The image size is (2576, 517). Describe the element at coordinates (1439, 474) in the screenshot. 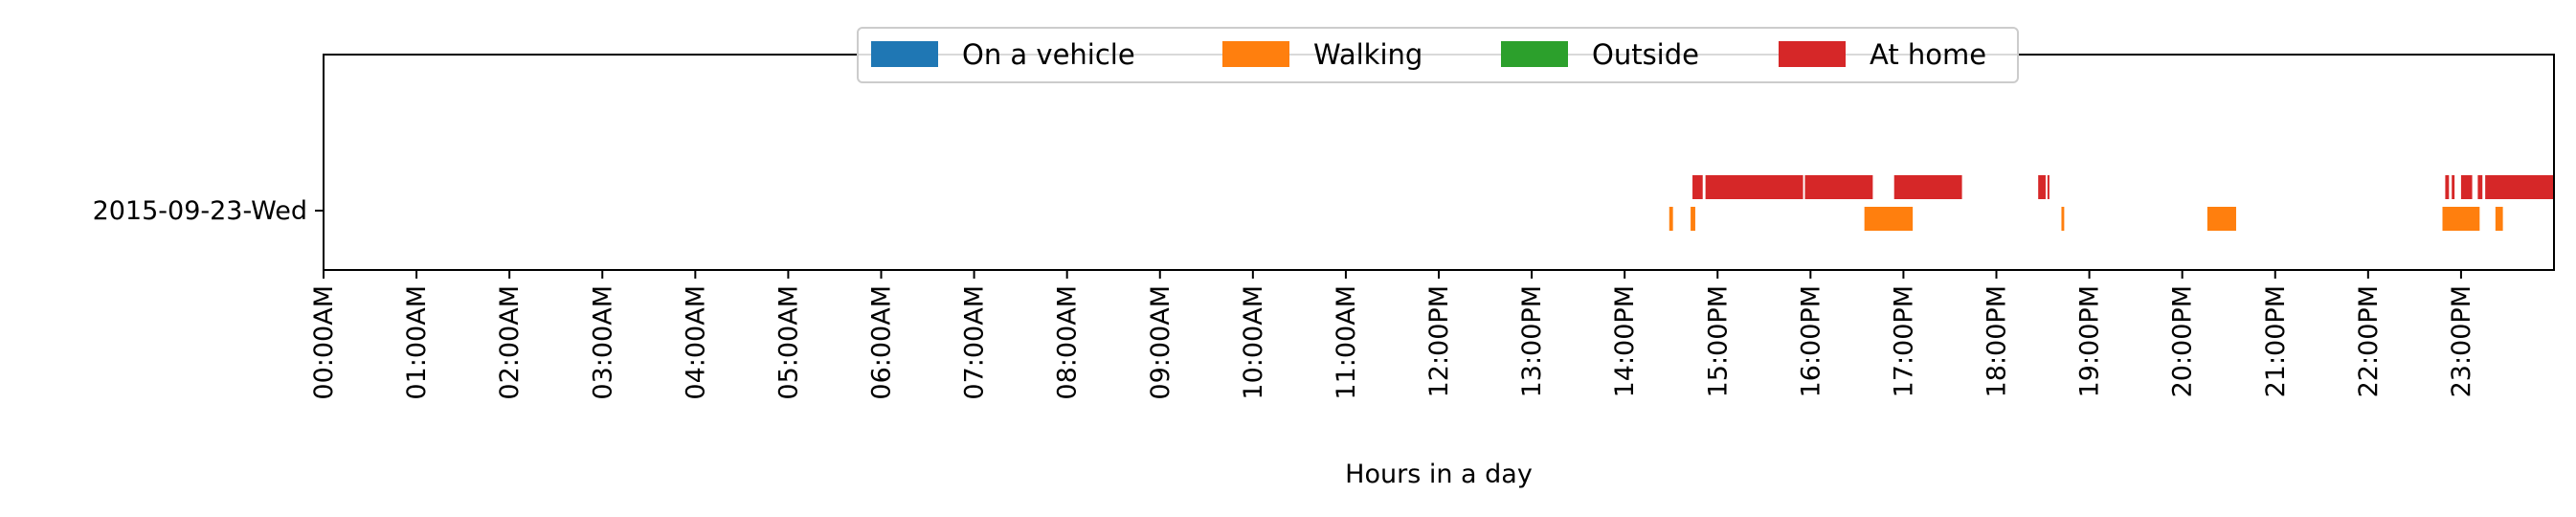

I see `x-axis-label: Hours in a day` at that location.